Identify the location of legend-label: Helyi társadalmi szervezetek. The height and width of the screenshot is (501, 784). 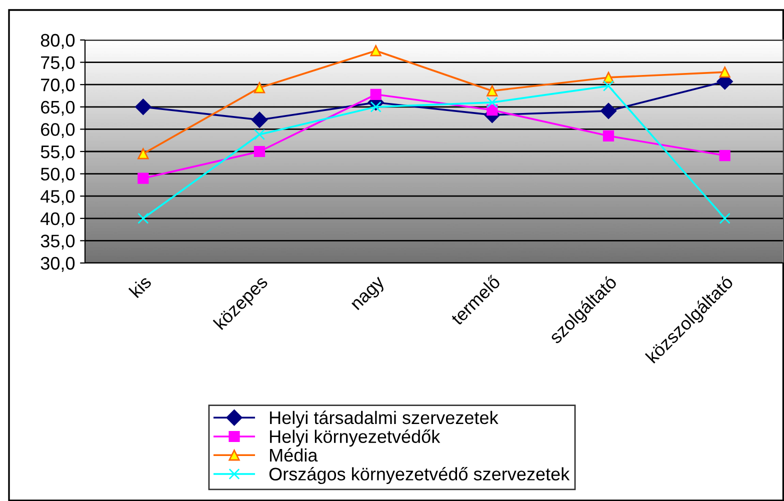
(384, 419).